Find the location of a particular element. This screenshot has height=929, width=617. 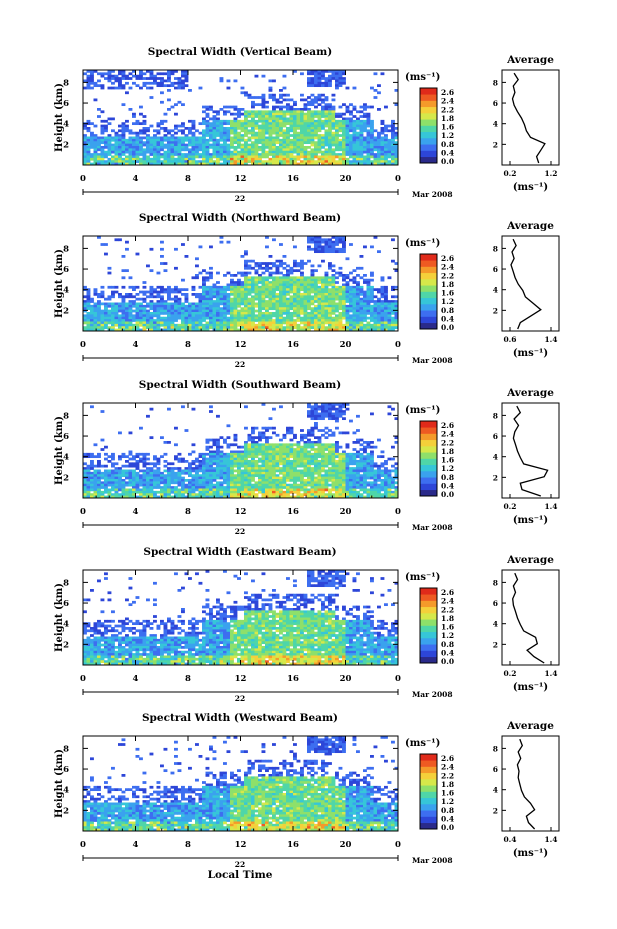

colorbar-label: 2.6 is located at coordinates (447, 258).